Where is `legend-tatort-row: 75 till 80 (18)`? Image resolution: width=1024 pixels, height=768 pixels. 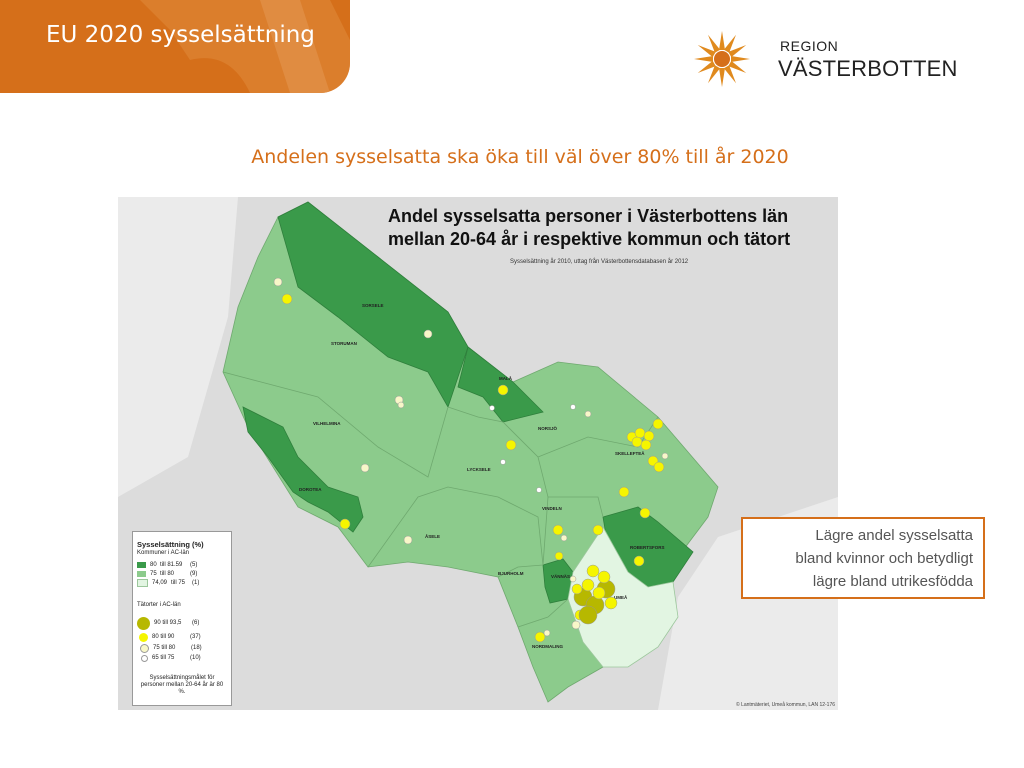 legend-tatort-row: 75 till 80 (18) is located at coordinates (169, 648).